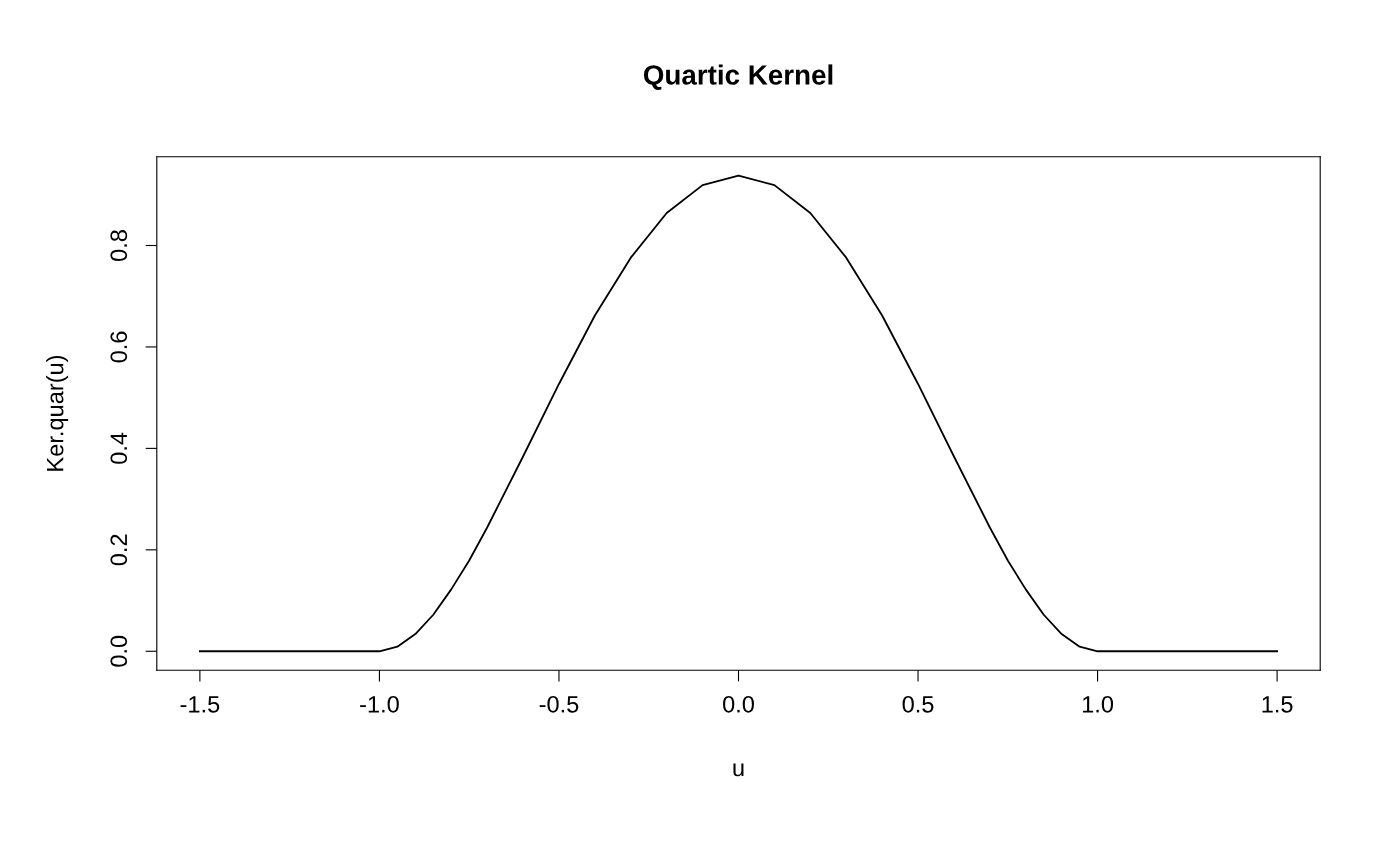 Image resolution: width=1400 pixels, height=866 pixels. What do you see at coordinates (379, 704) in the screenshot?
I see `x-tick-label: -1.0` at bounding box center [379, 704].